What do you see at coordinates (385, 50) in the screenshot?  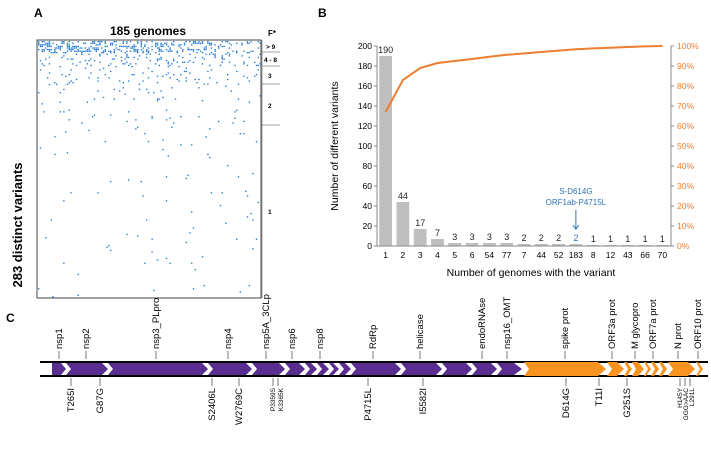 I see `bar-value-label: 190` at bounding box center [385, 50].